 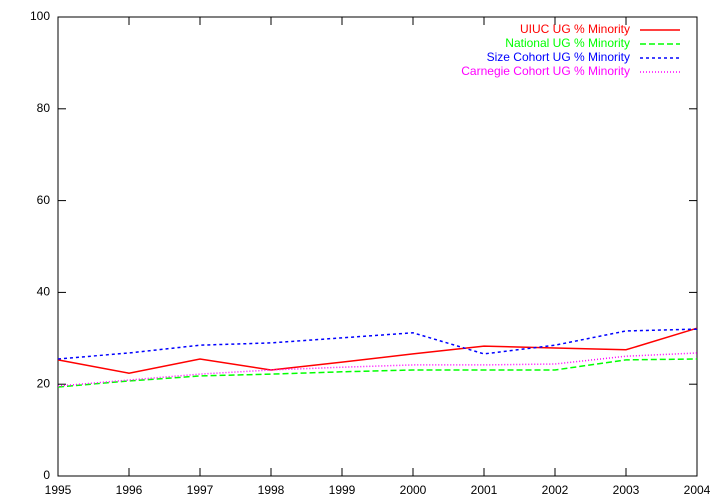 What do you see at coordinates (413, 490) in the screenshot?
I see `x-tick-label: 2000` at bounding box center [413, 490].